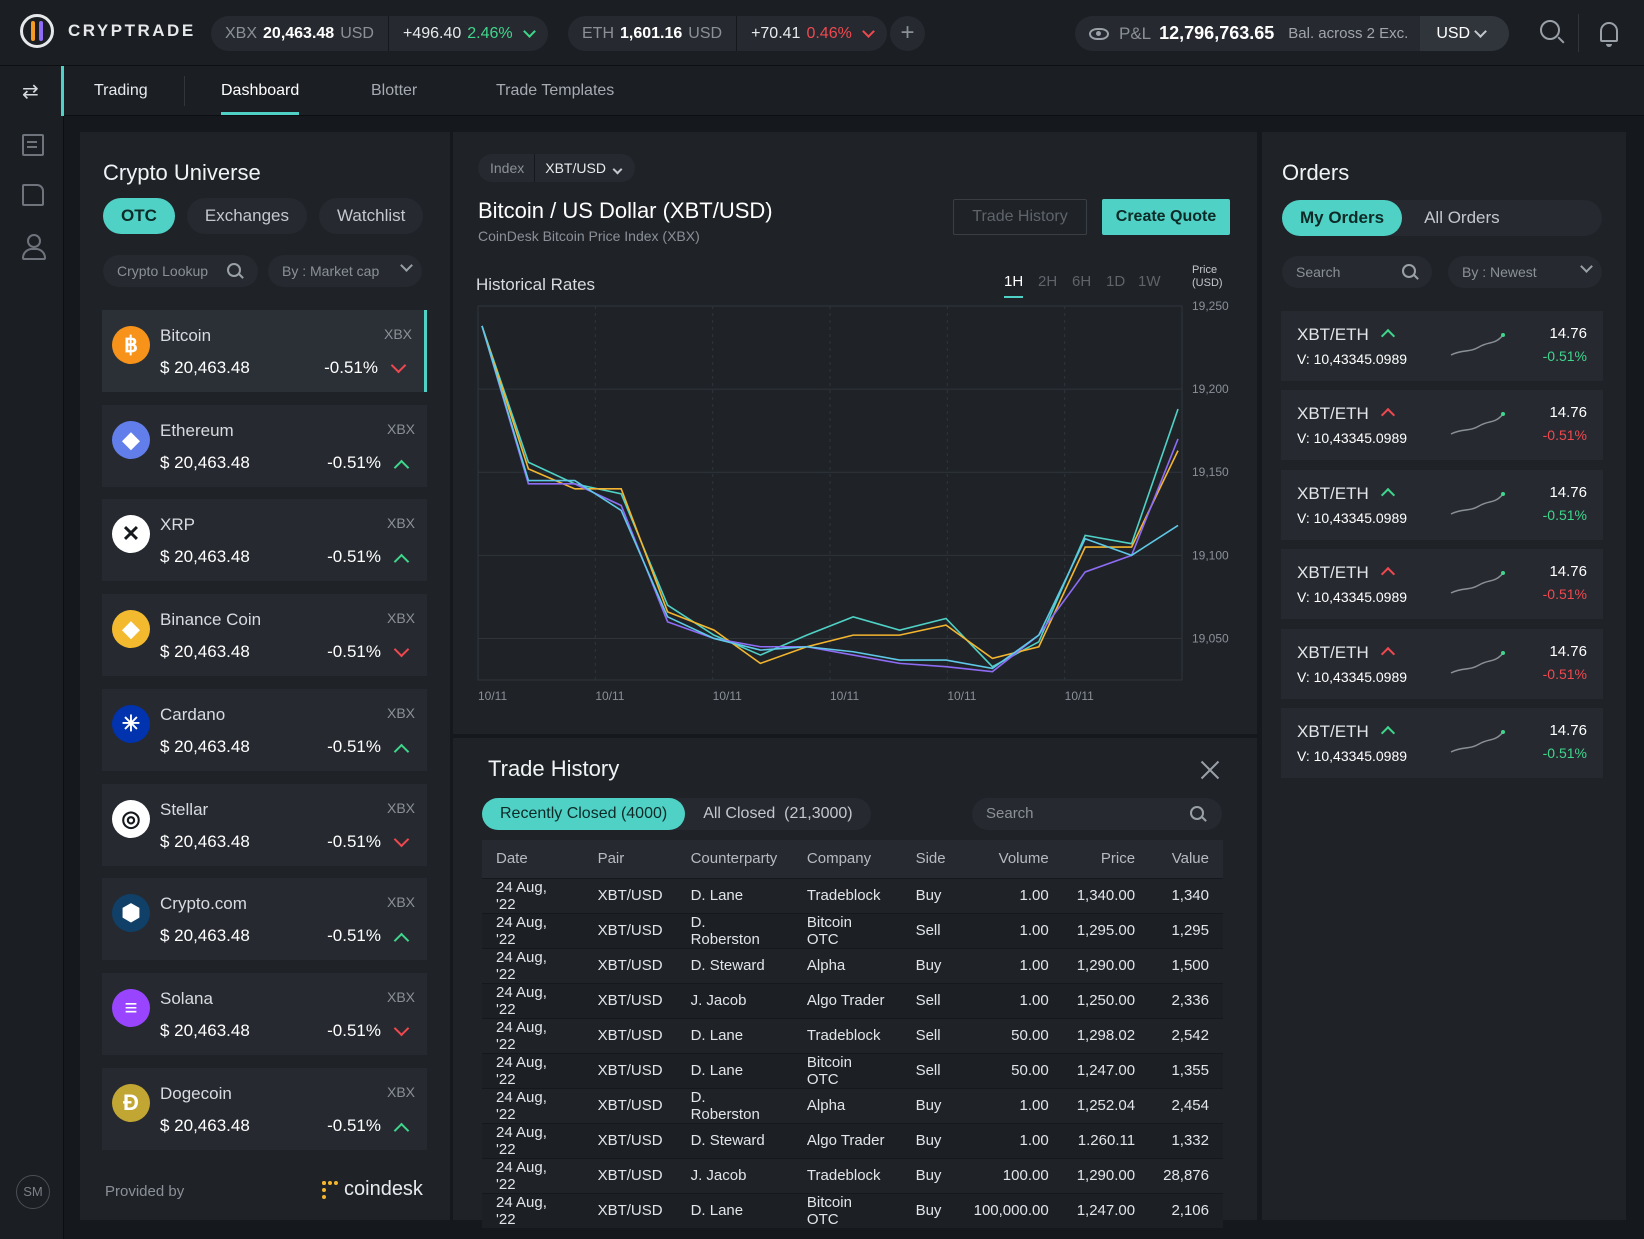 The height and width of the screenshot is (1239, 1644). Describe the element at coordinates (727, 33) in the screenshot. I see `ticker-eth: ETH 1,601.16 USD +70.41 0.46%` at that location.